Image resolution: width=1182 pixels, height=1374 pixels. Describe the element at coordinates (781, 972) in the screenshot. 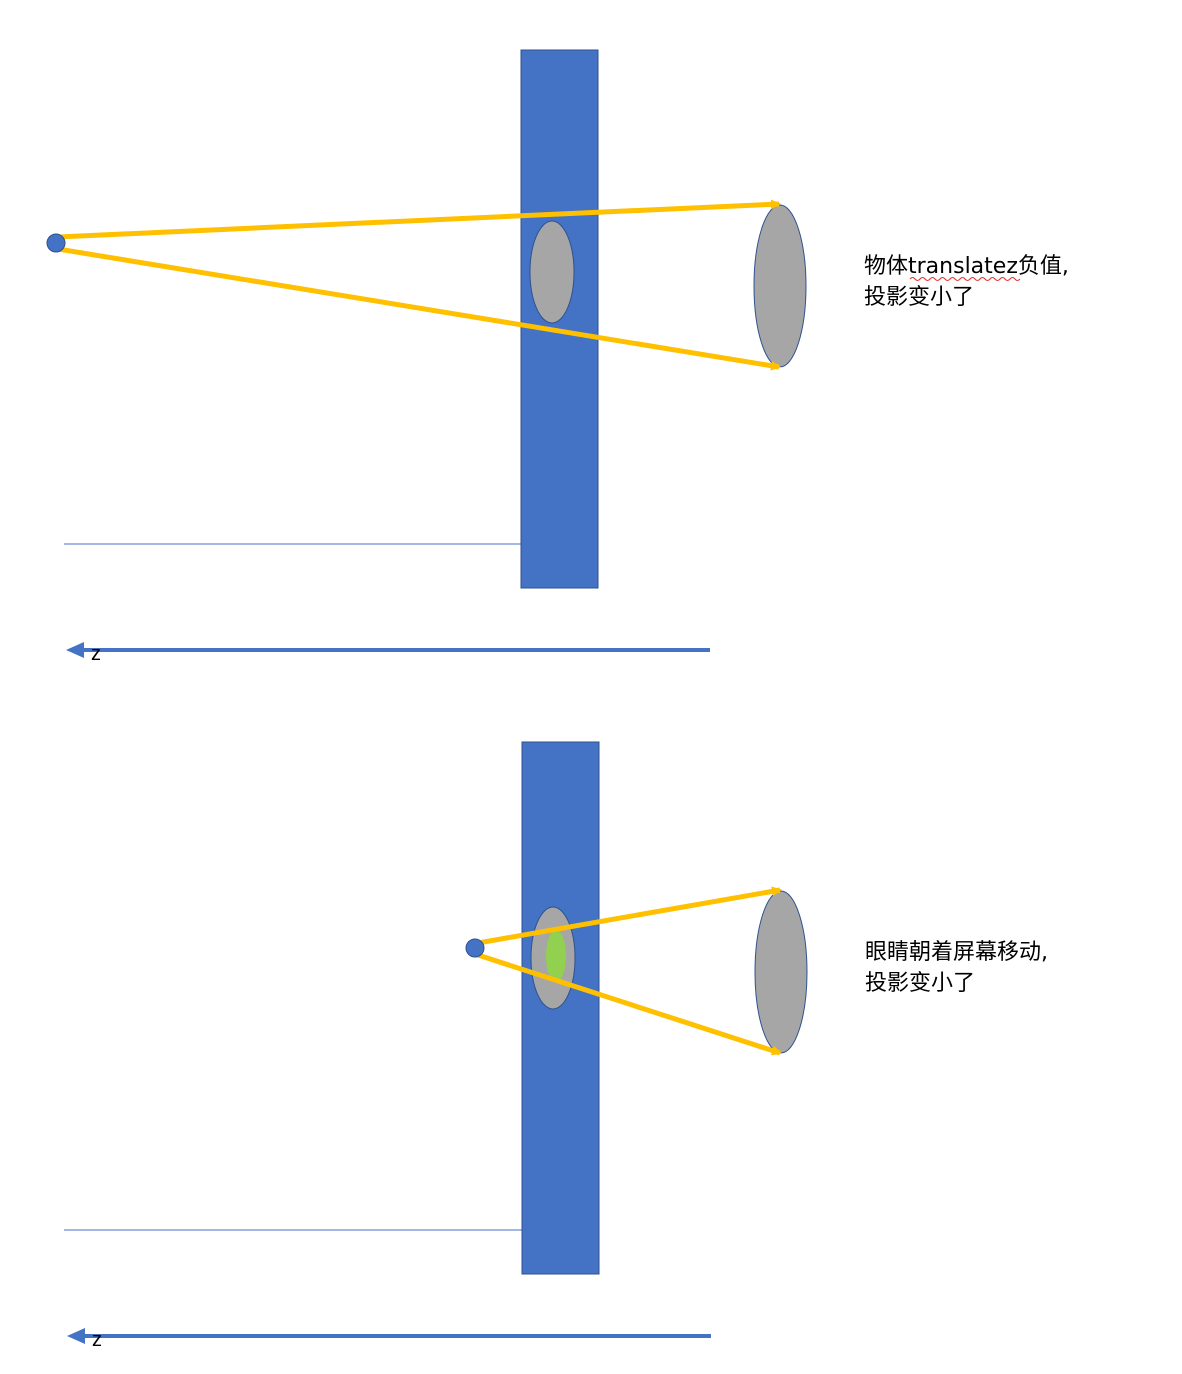

I see `panel-2-object` at that location.